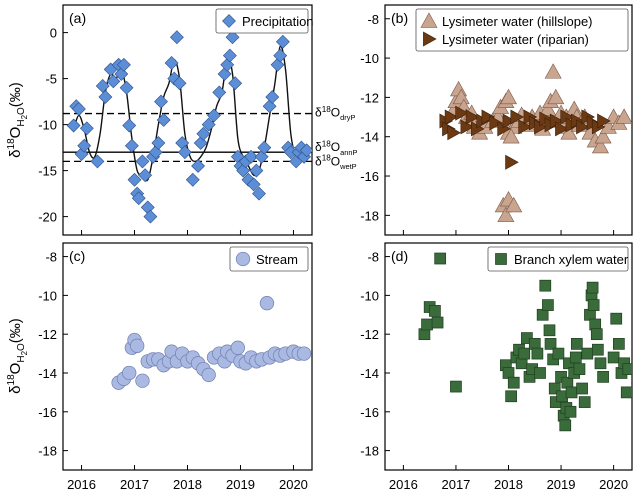 This screenshot has height=496, width=637. What do you see at coordinates (455, 484) in the screenshot?
I see `x-tick-label: 2017` at bounding box center [455, 484].